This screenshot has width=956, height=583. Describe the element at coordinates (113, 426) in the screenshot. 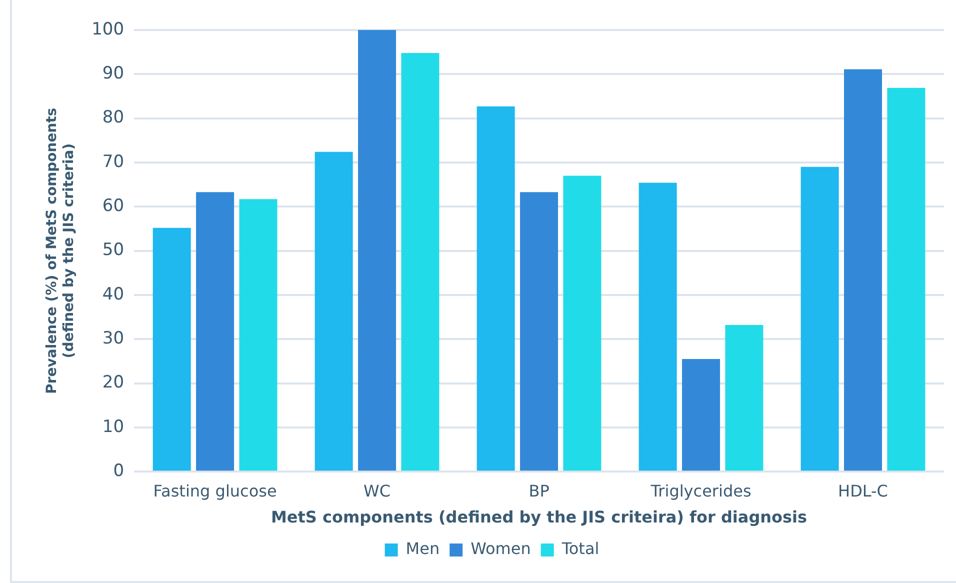

I see `y-tick-label: 10` at that location.